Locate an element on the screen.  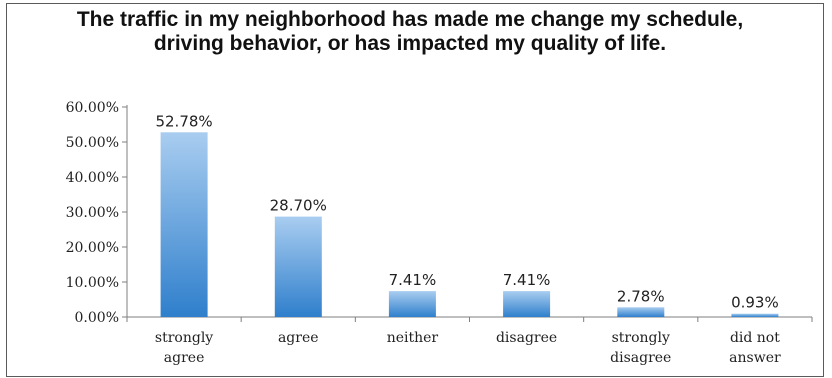
data-label: 28.70% is located at coordinates (298, 206).